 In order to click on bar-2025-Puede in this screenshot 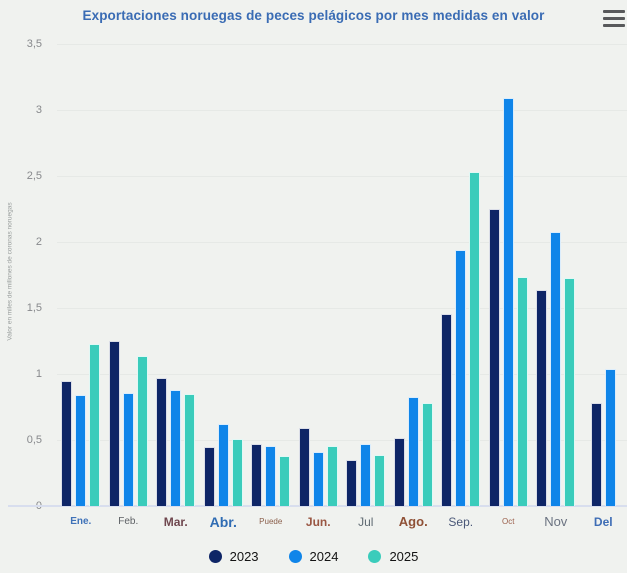, I will do `click(285, 481)`.